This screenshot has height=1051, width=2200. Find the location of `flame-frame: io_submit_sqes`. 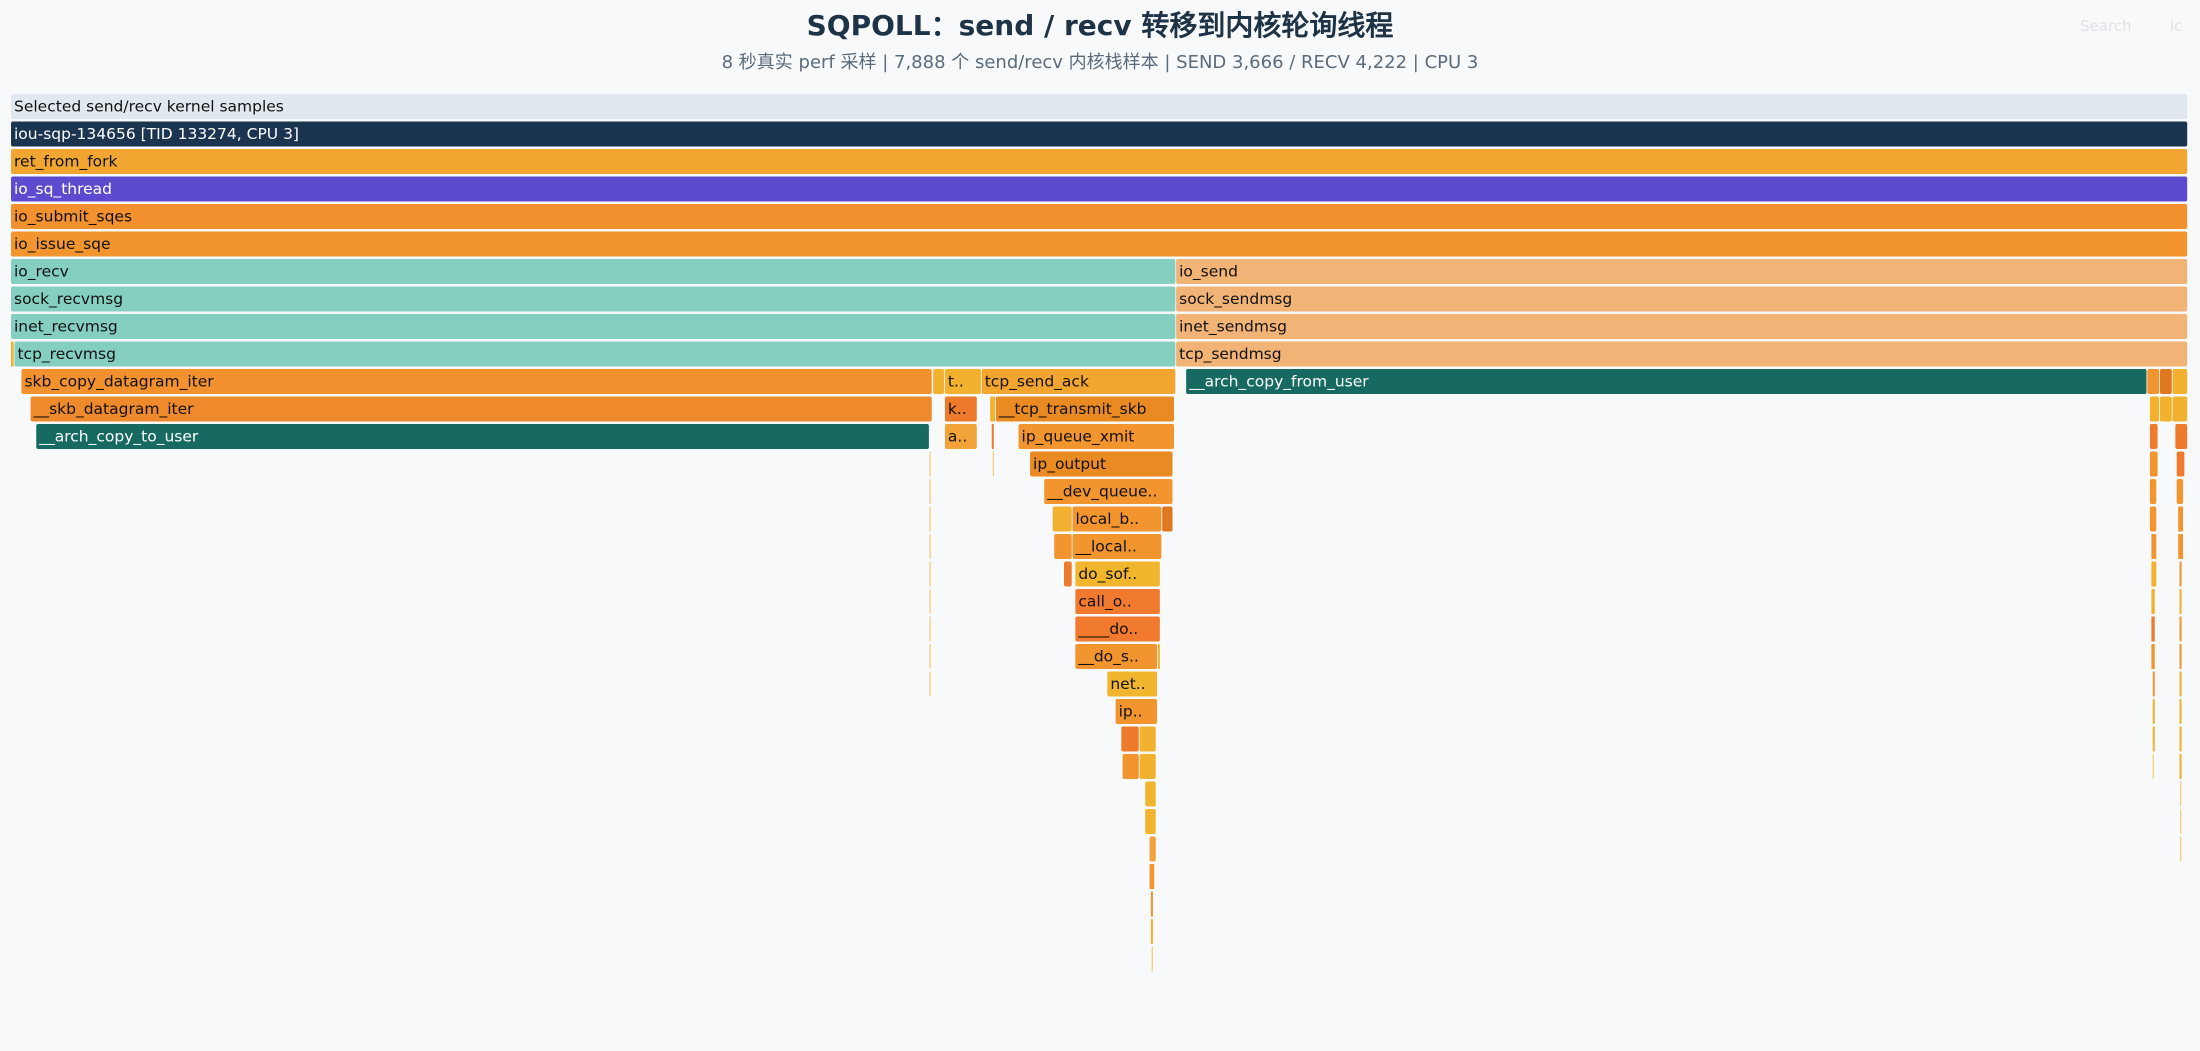

flame-frame: io_submit_sqes is located at coordinates (1099, 216).